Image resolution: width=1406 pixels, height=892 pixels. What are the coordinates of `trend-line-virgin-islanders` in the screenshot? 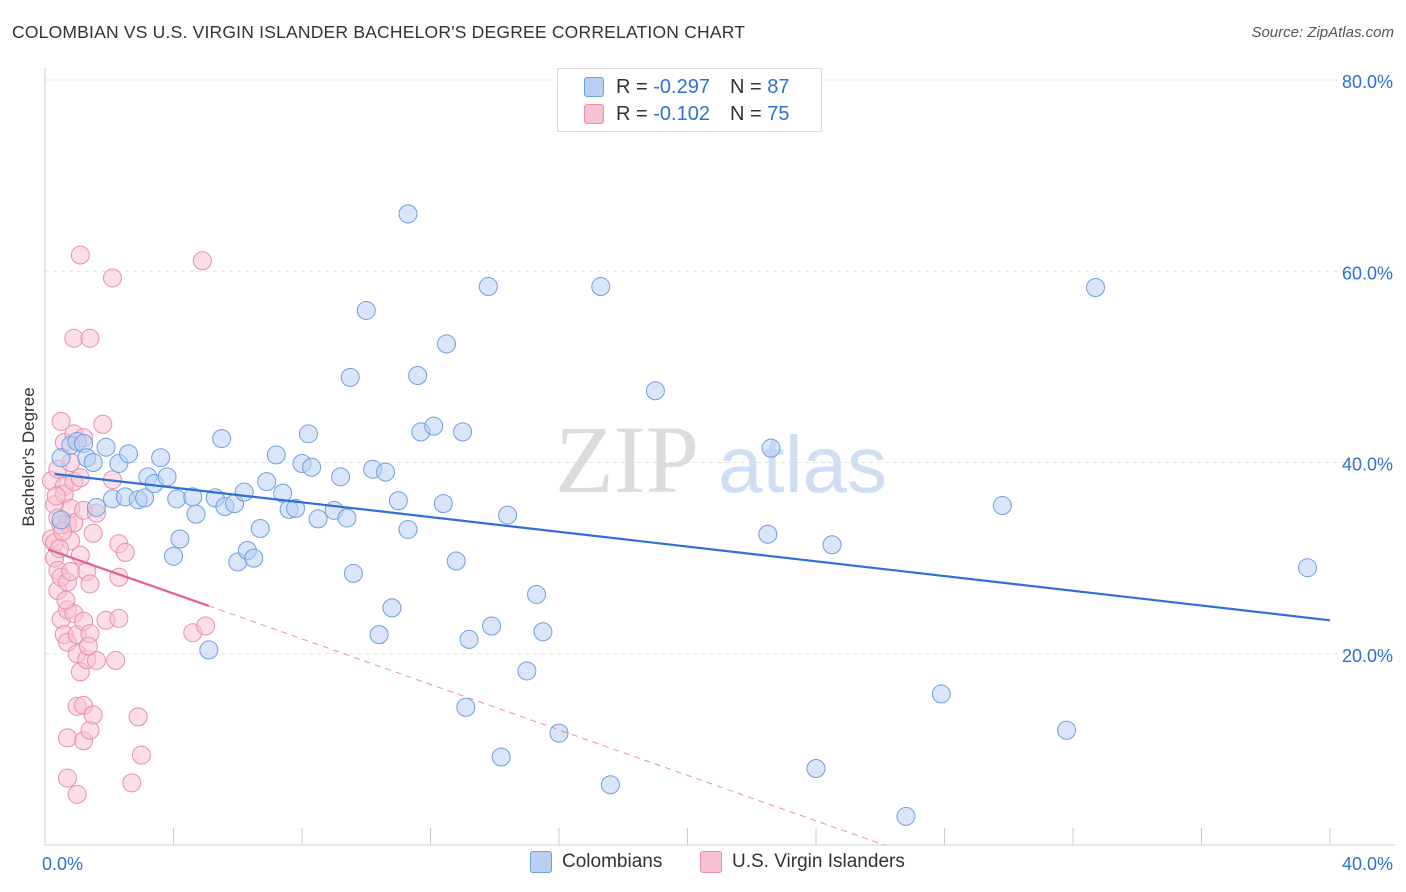 It's located at (128, 577).